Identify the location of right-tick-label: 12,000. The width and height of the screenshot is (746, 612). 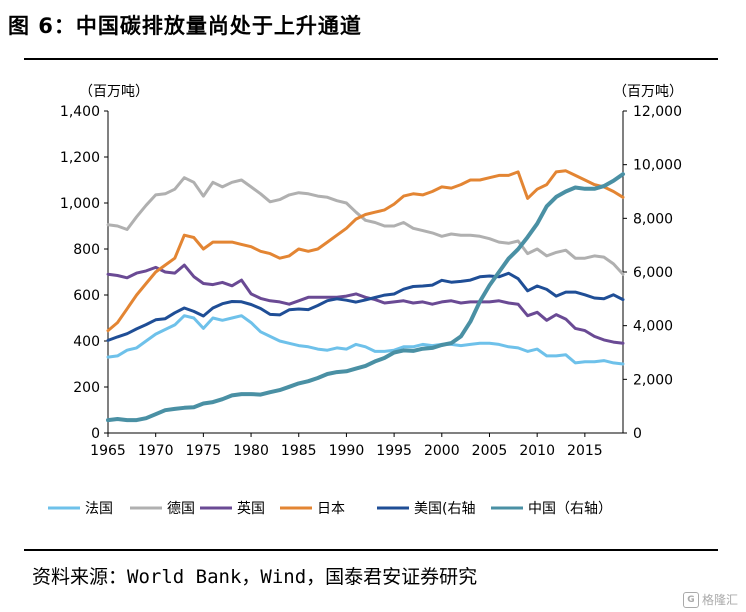
(657, 112).